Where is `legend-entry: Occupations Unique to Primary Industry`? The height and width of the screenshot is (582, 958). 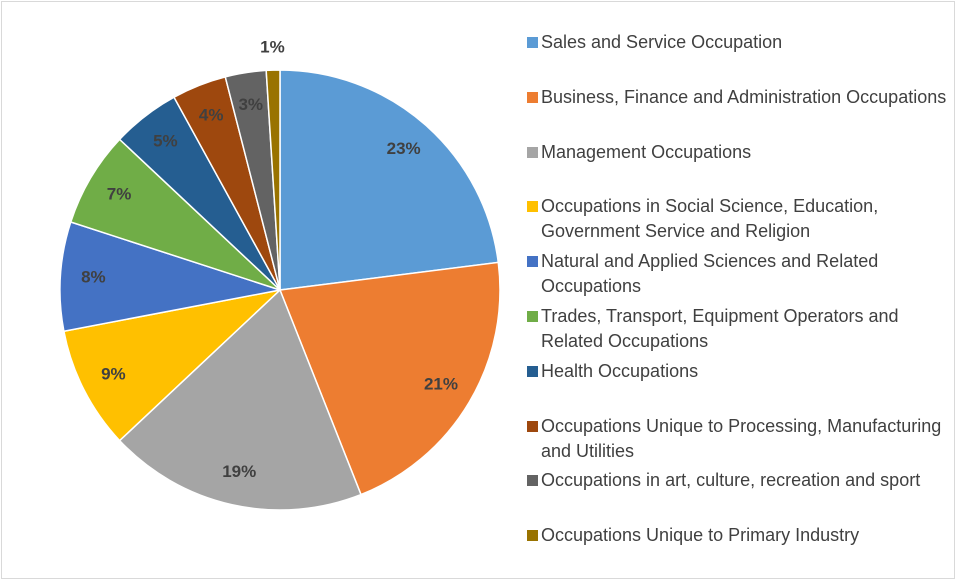 legend-entry: Occupations Unique to Primary Industry is located at coordinates (738, 535).